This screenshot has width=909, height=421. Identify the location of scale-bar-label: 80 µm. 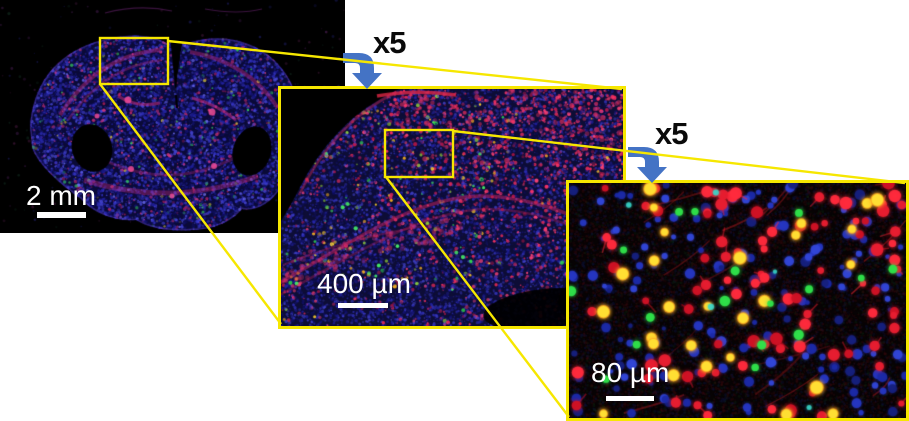
(630, 372).